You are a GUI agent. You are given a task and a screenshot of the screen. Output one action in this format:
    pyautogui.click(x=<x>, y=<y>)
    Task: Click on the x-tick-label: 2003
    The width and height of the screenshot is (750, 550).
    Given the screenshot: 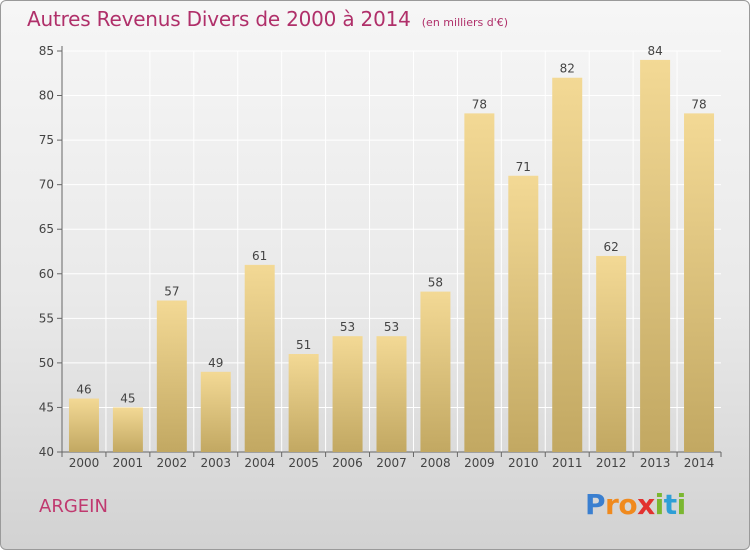 What is the action you would take?
    pyautogui.click(x=215, y=463)
    